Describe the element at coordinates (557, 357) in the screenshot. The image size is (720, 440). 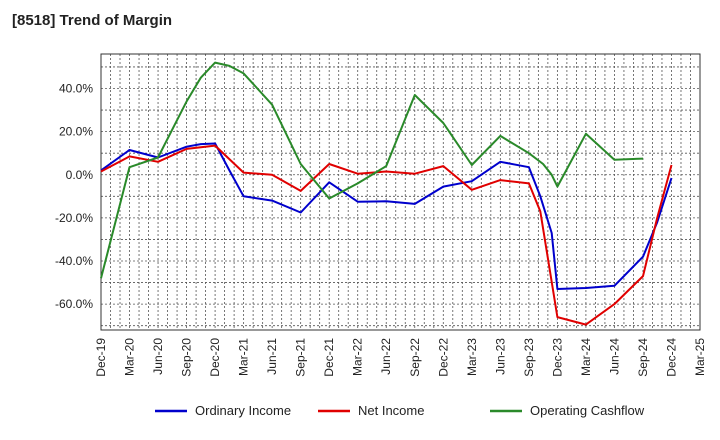
I see `x-tick-label: Dec-23` at that location.